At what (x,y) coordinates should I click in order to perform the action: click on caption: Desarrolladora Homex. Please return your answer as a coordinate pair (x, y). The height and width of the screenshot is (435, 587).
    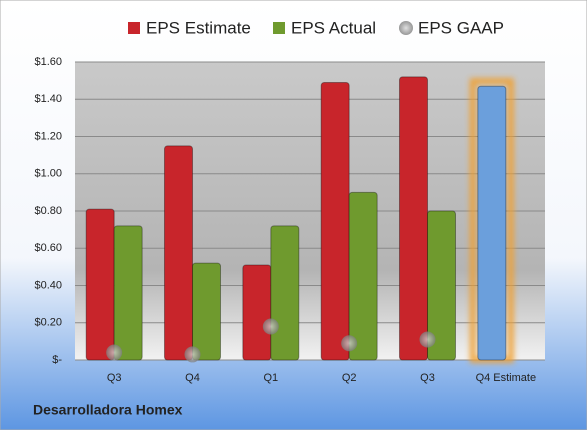
    Looking at the image, I should click on (108, 410).